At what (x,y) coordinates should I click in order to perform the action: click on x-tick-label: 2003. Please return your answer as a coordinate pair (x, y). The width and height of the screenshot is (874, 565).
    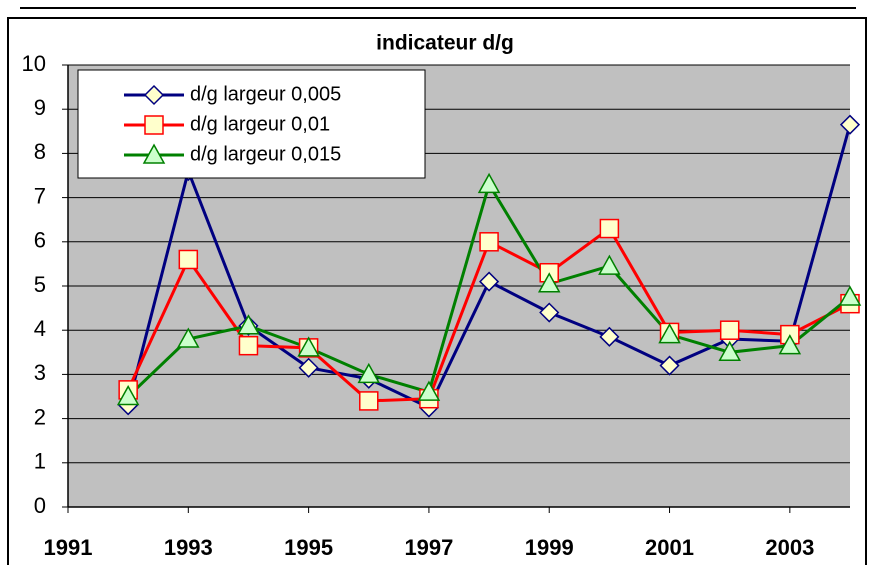
    Looking at the image, I should click on (789, 547).